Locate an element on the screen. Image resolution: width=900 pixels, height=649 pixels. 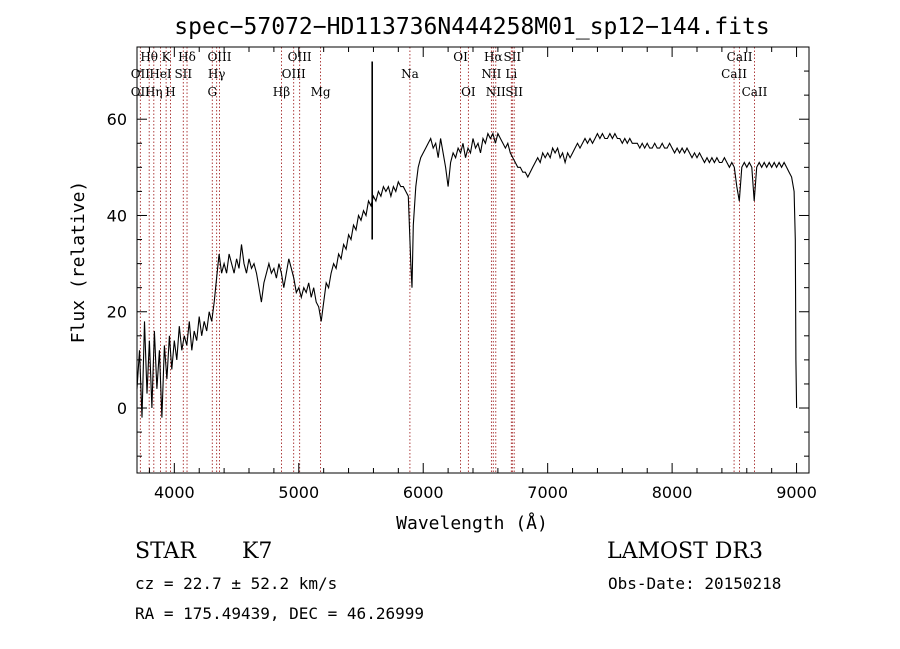
line-label: Hβ is located at coordinates (281, 92).